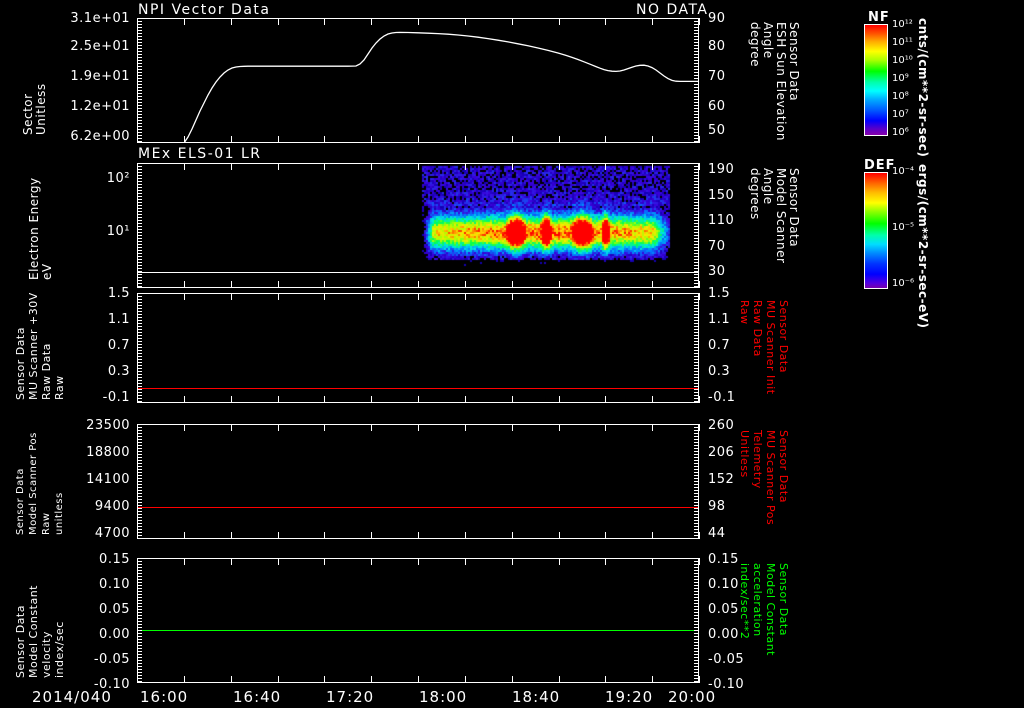 The image size is (1024, 708). Describe the element at coordinates (46, 523) in the screenshot. I see `axis-title-line: Raw` at that location.